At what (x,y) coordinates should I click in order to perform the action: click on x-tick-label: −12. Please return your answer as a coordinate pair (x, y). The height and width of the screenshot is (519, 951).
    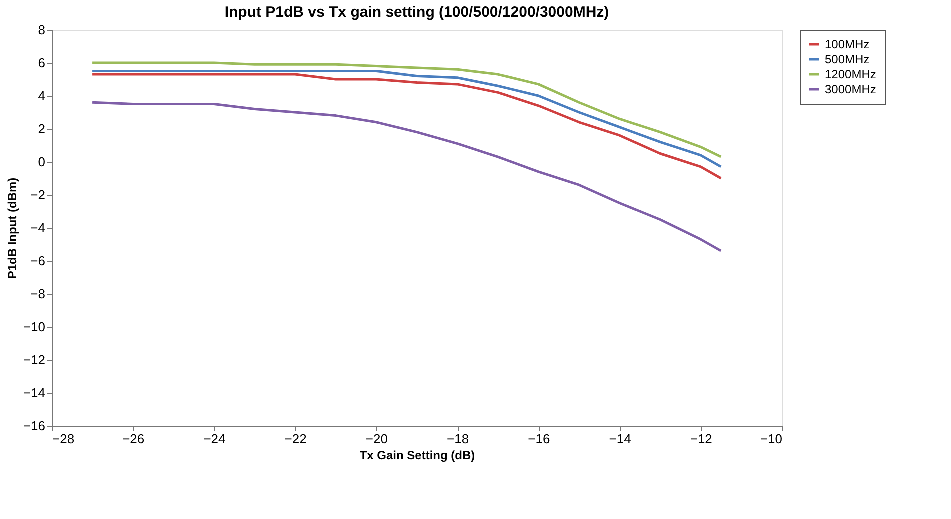
    Looking at the image, I should click on (701, 439).